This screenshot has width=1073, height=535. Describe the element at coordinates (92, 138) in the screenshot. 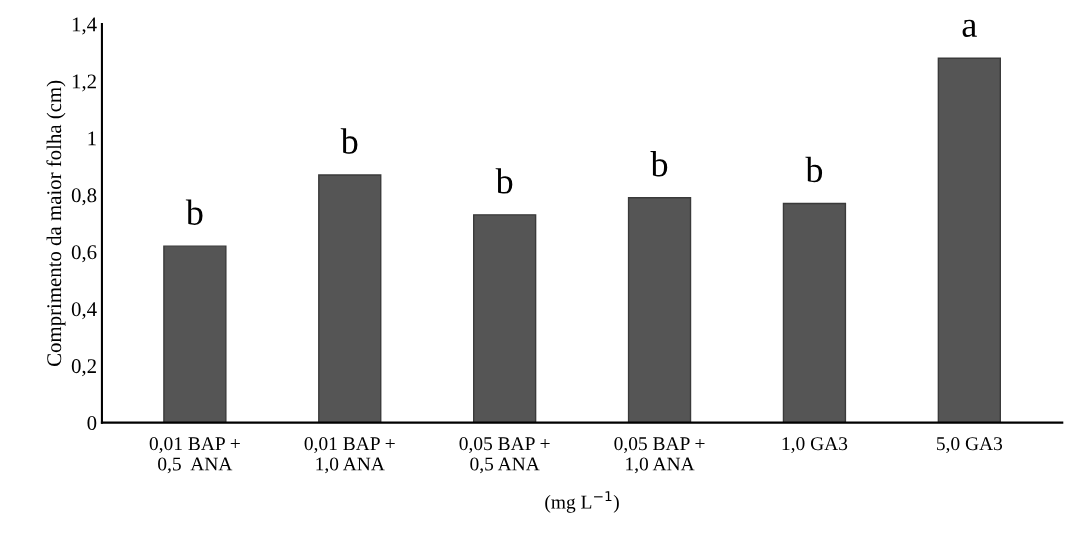

I see `y-tick-label: 1` at that location.